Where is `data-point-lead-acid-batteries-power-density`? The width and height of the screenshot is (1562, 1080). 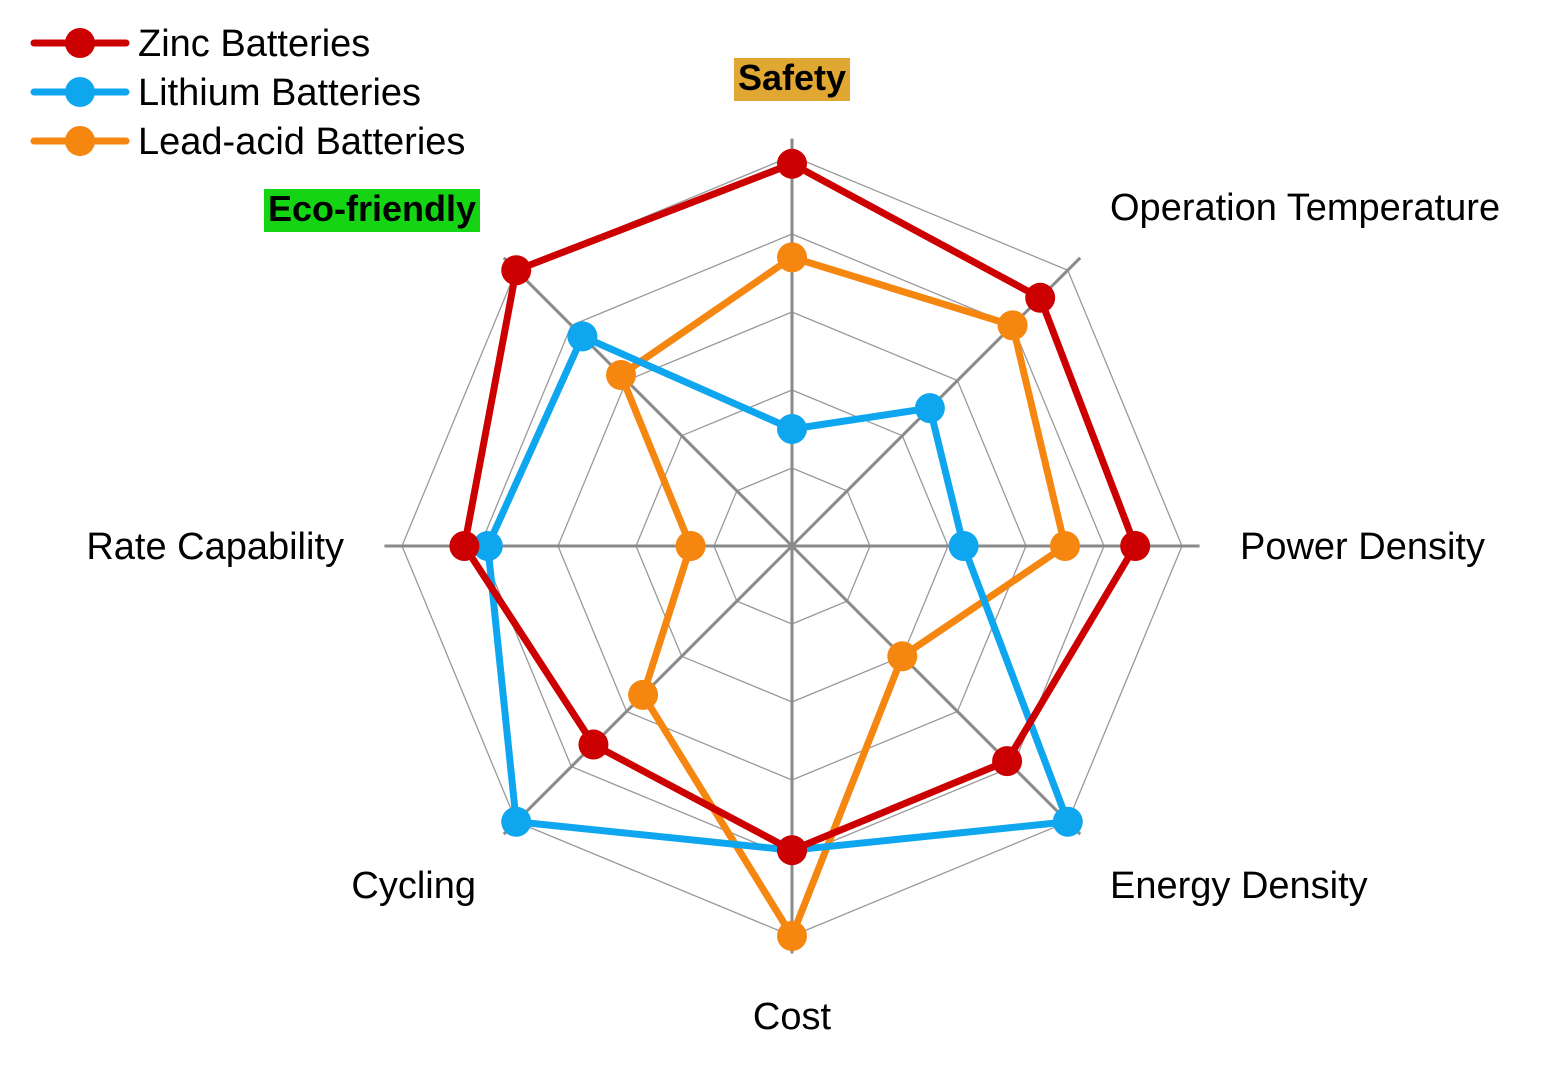 data-point-lead-acid-batteries-power-density is located at coordinates (1065, 546).